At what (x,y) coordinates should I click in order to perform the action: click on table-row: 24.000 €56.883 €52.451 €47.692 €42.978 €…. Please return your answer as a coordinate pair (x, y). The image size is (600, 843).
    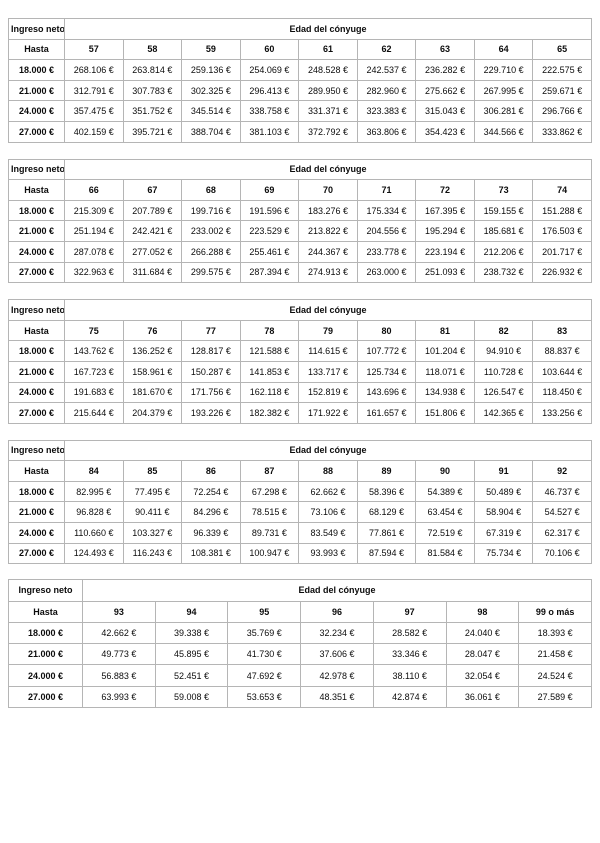
    Looking at the image, I should click on (300, 675).